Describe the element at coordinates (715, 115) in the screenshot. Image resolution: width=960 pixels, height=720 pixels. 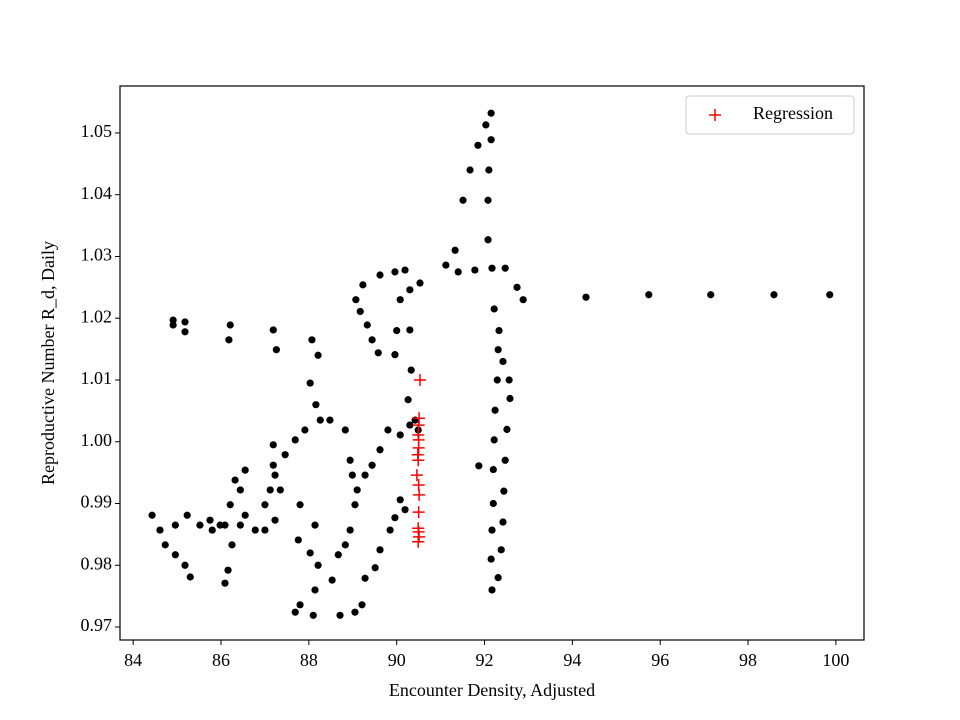
I see `legend-marker` at that location.